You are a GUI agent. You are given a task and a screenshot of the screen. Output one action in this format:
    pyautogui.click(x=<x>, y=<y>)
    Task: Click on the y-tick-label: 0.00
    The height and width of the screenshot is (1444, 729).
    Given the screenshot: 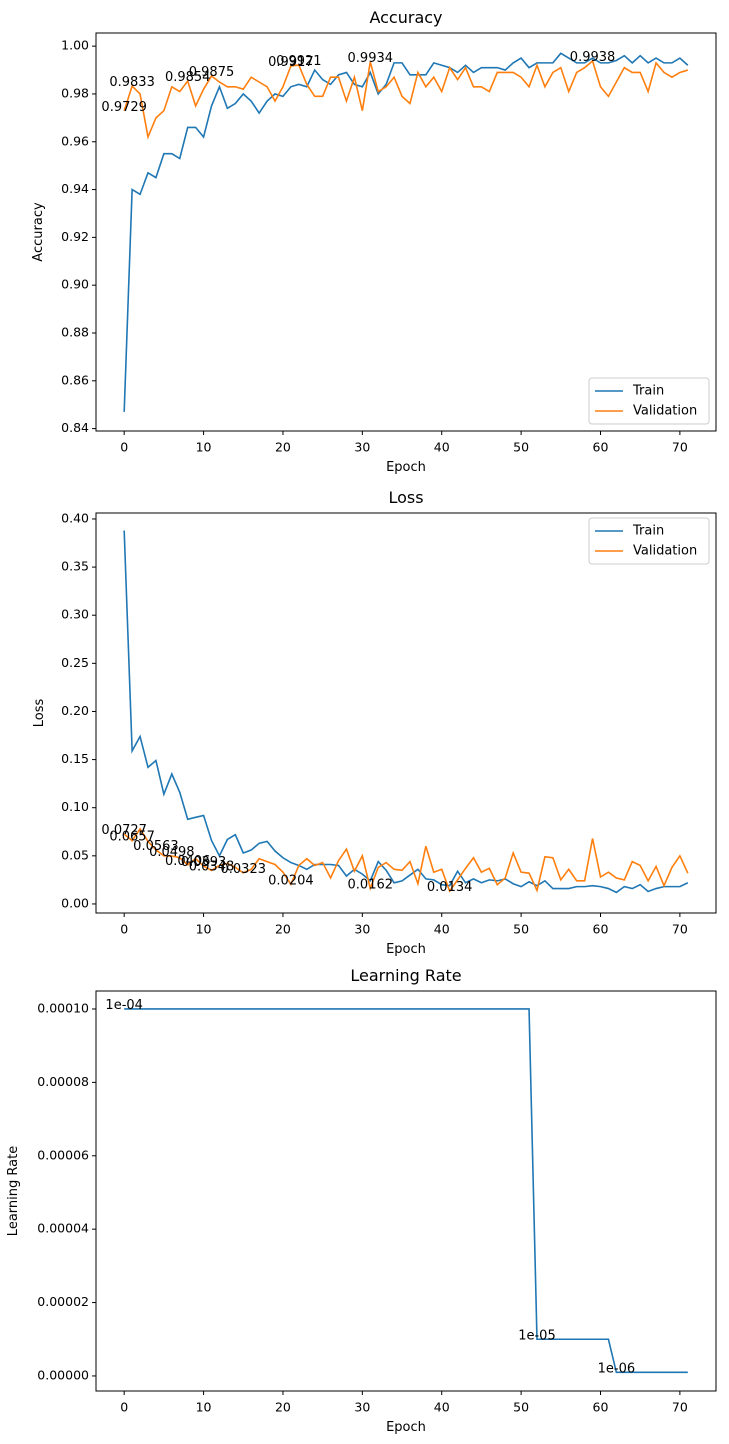 What is the action you would take?
    pyautogui.click(x=75, y=902)
    